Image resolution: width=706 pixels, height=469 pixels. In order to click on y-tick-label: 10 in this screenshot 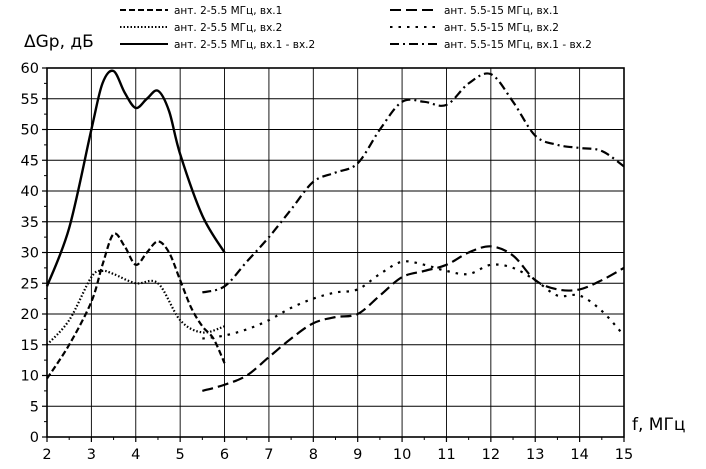, I will do `click(30, 377)`.